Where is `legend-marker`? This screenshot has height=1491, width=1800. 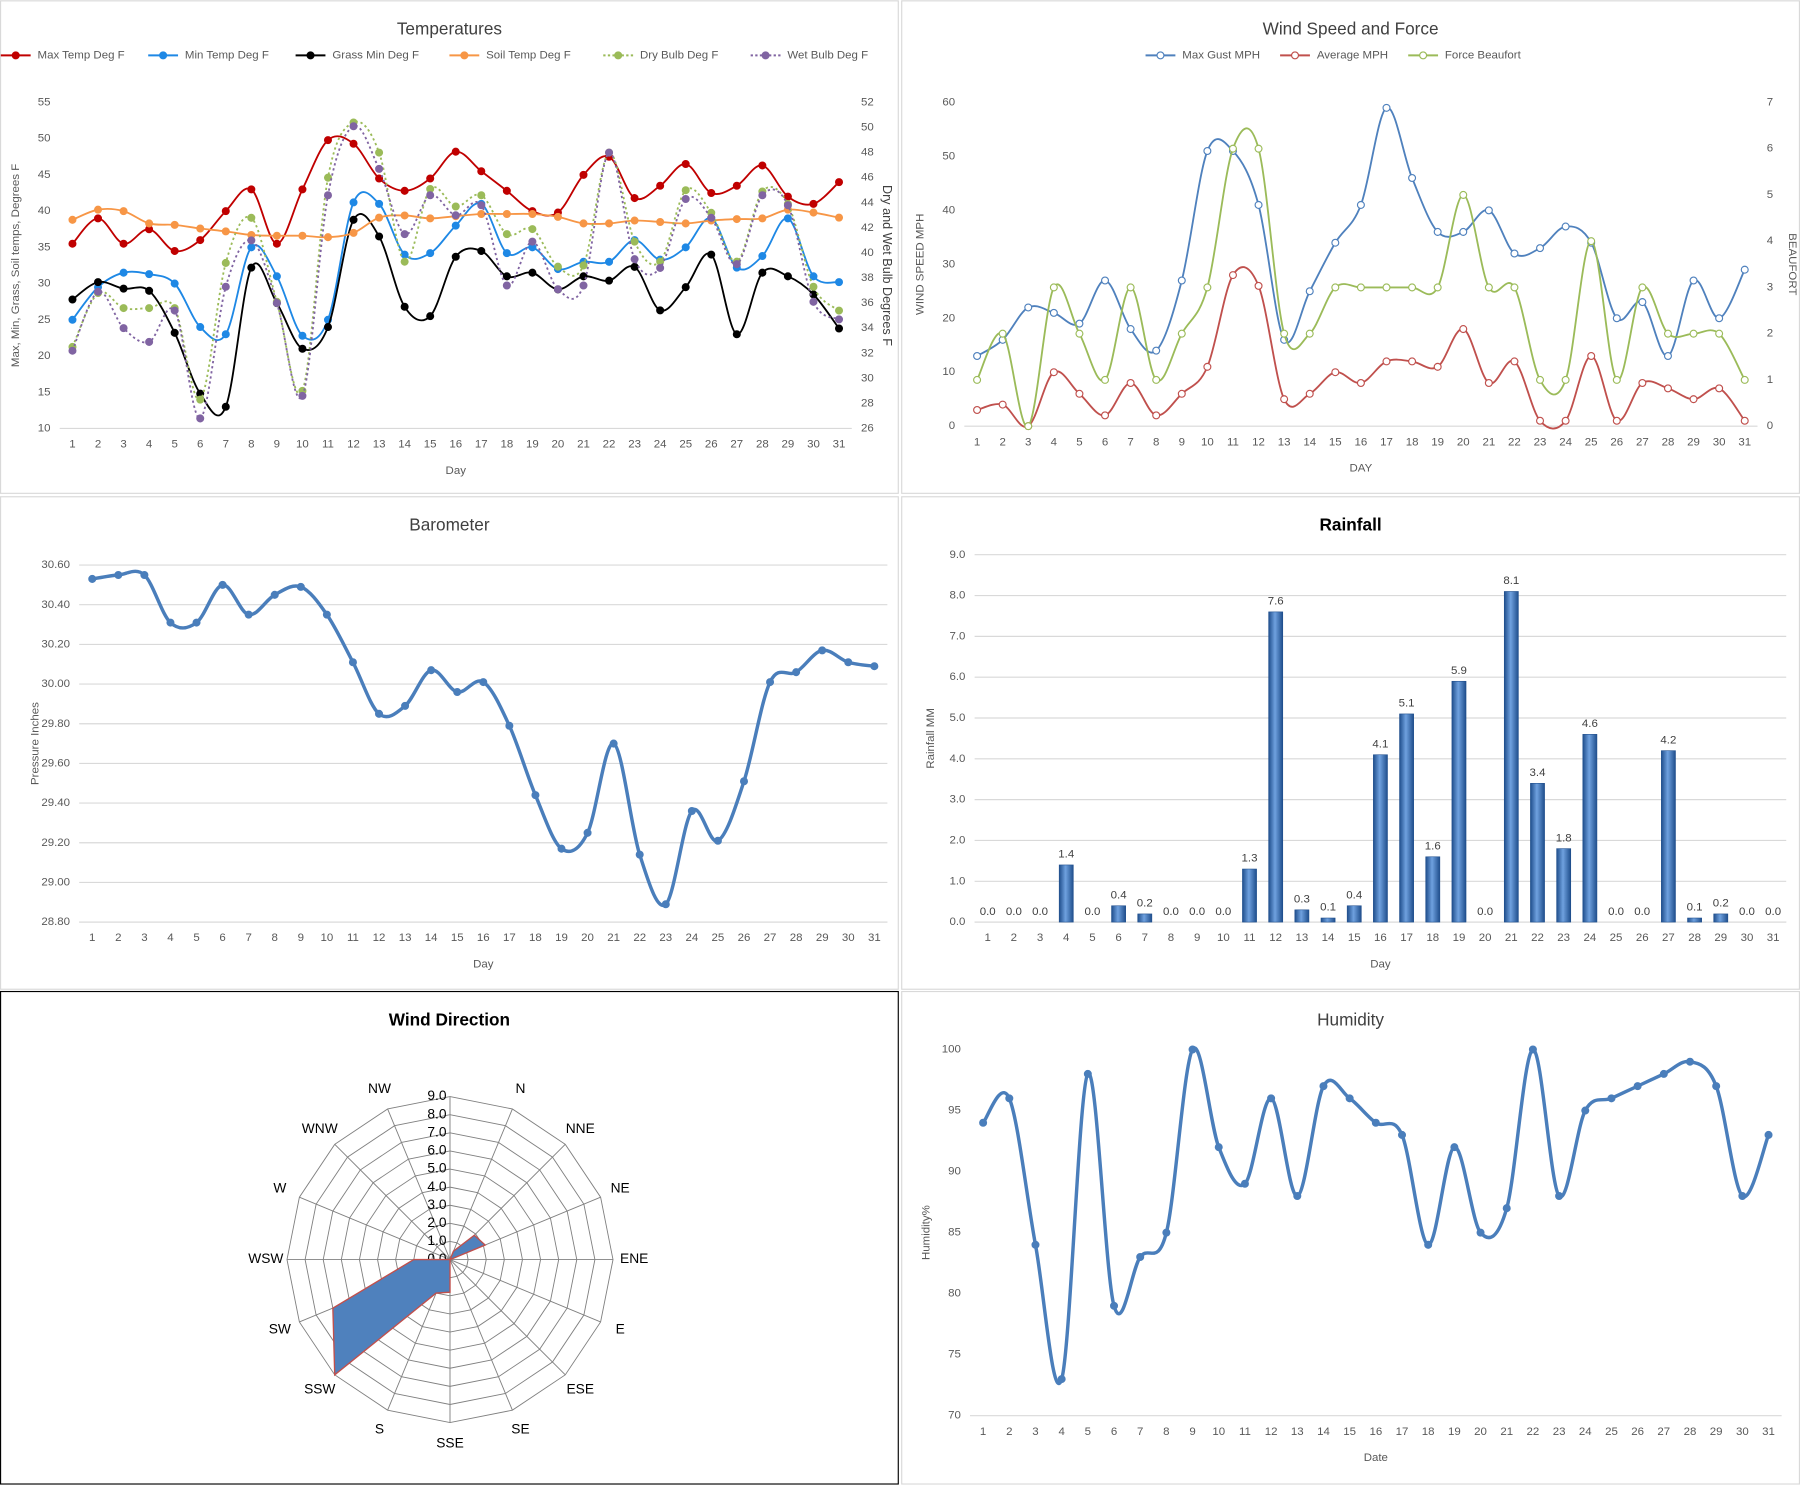
legend-marker is located at coordinates (618, 55).